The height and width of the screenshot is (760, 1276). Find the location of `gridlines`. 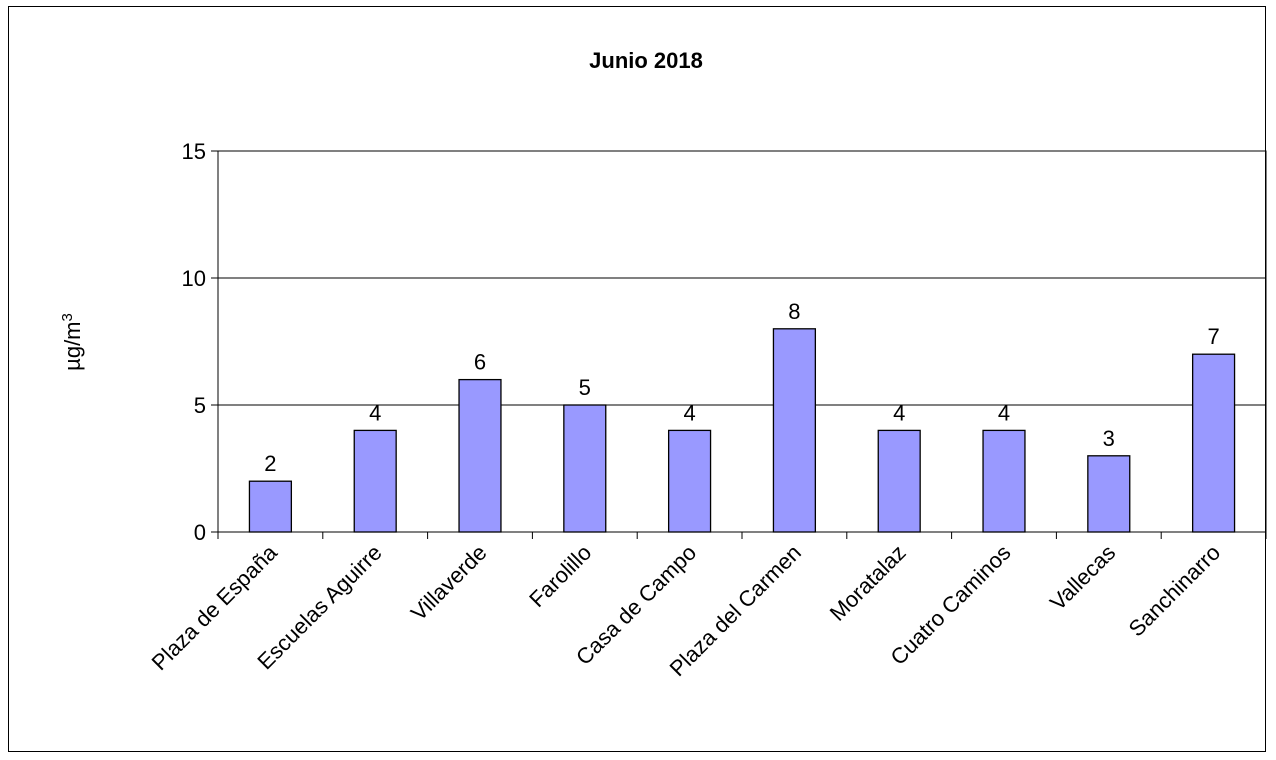

gridlines is located at coordinates (742, 341).